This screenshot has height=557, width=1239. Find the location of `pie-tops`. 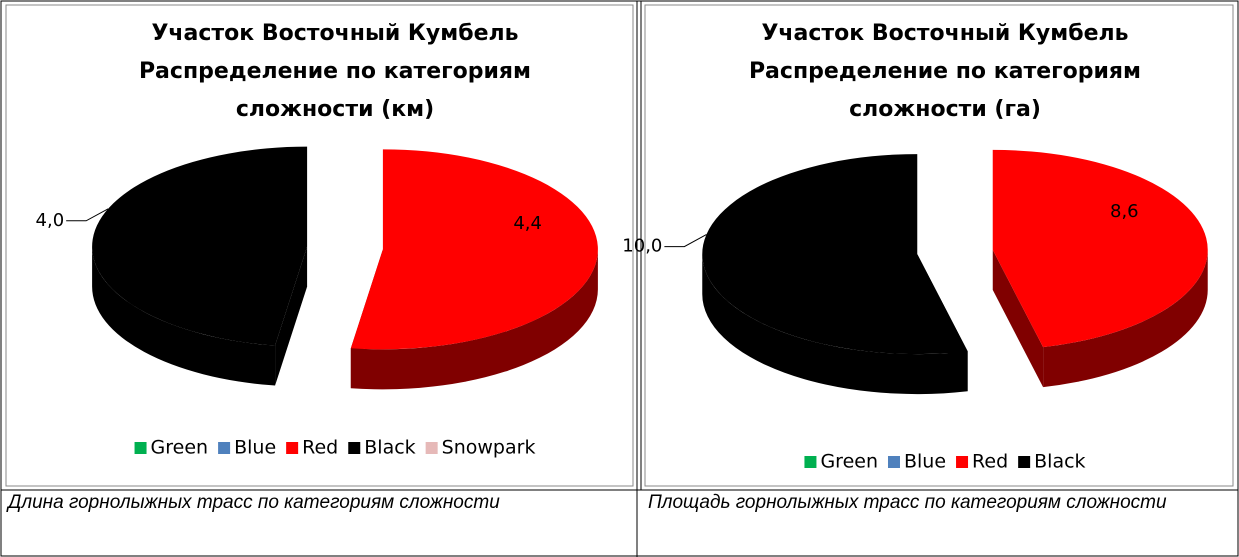

pie-tops is located at coordinates (345, 248).